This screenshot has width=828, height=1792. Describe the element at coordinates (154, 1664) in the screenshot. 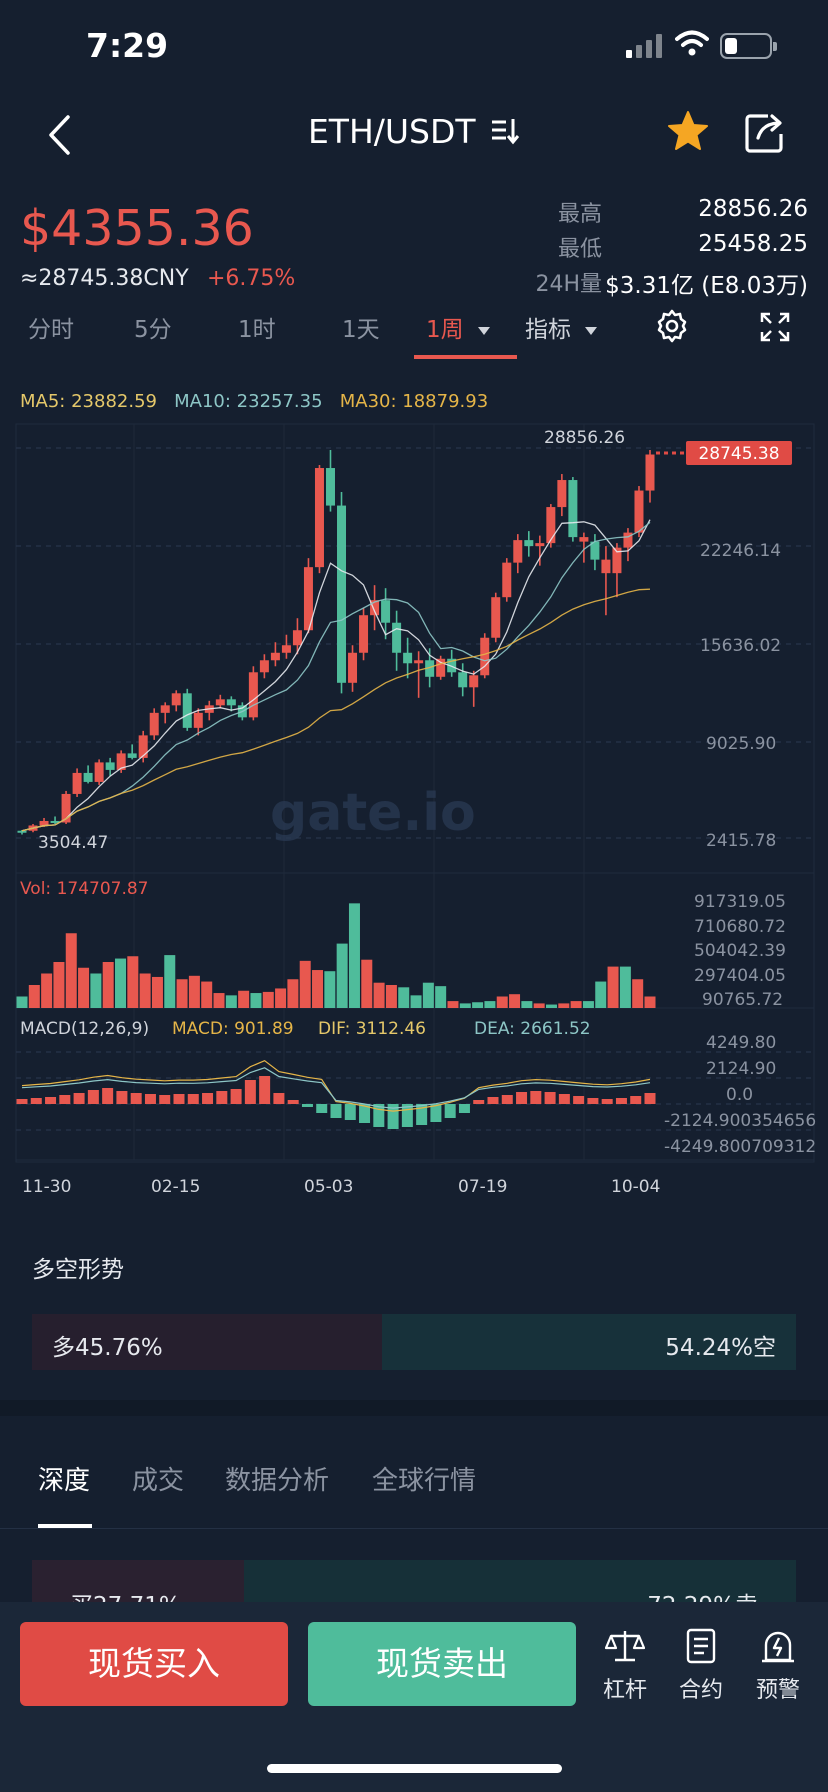

I see `spot-buy-button: 现货买入` at that location.